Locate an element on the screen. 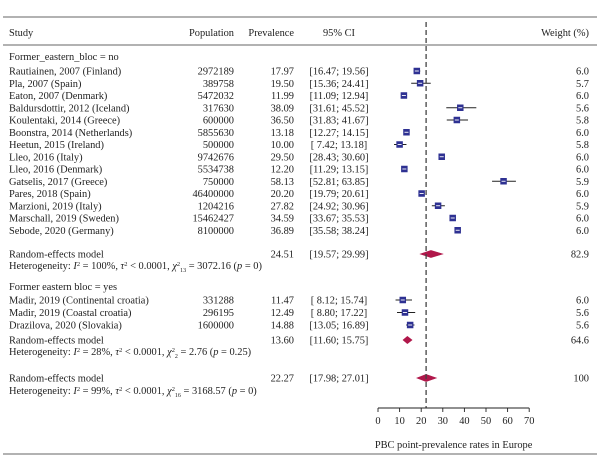  study-label: Lleo, 2016 (Denmark) is located at coordinates (55, 170).